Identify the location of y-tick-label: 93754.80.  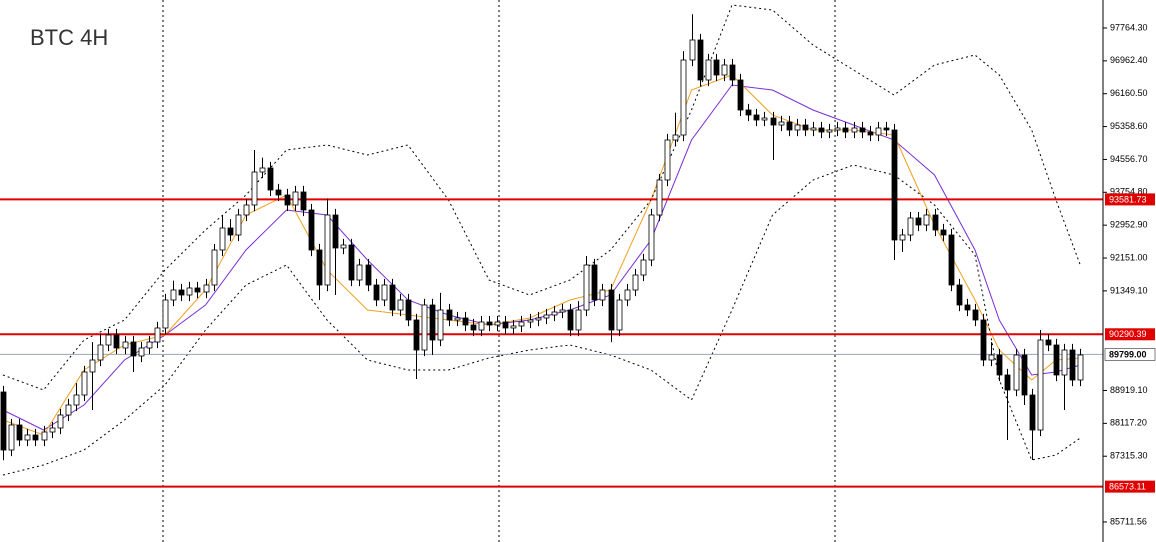
(1129, 192).